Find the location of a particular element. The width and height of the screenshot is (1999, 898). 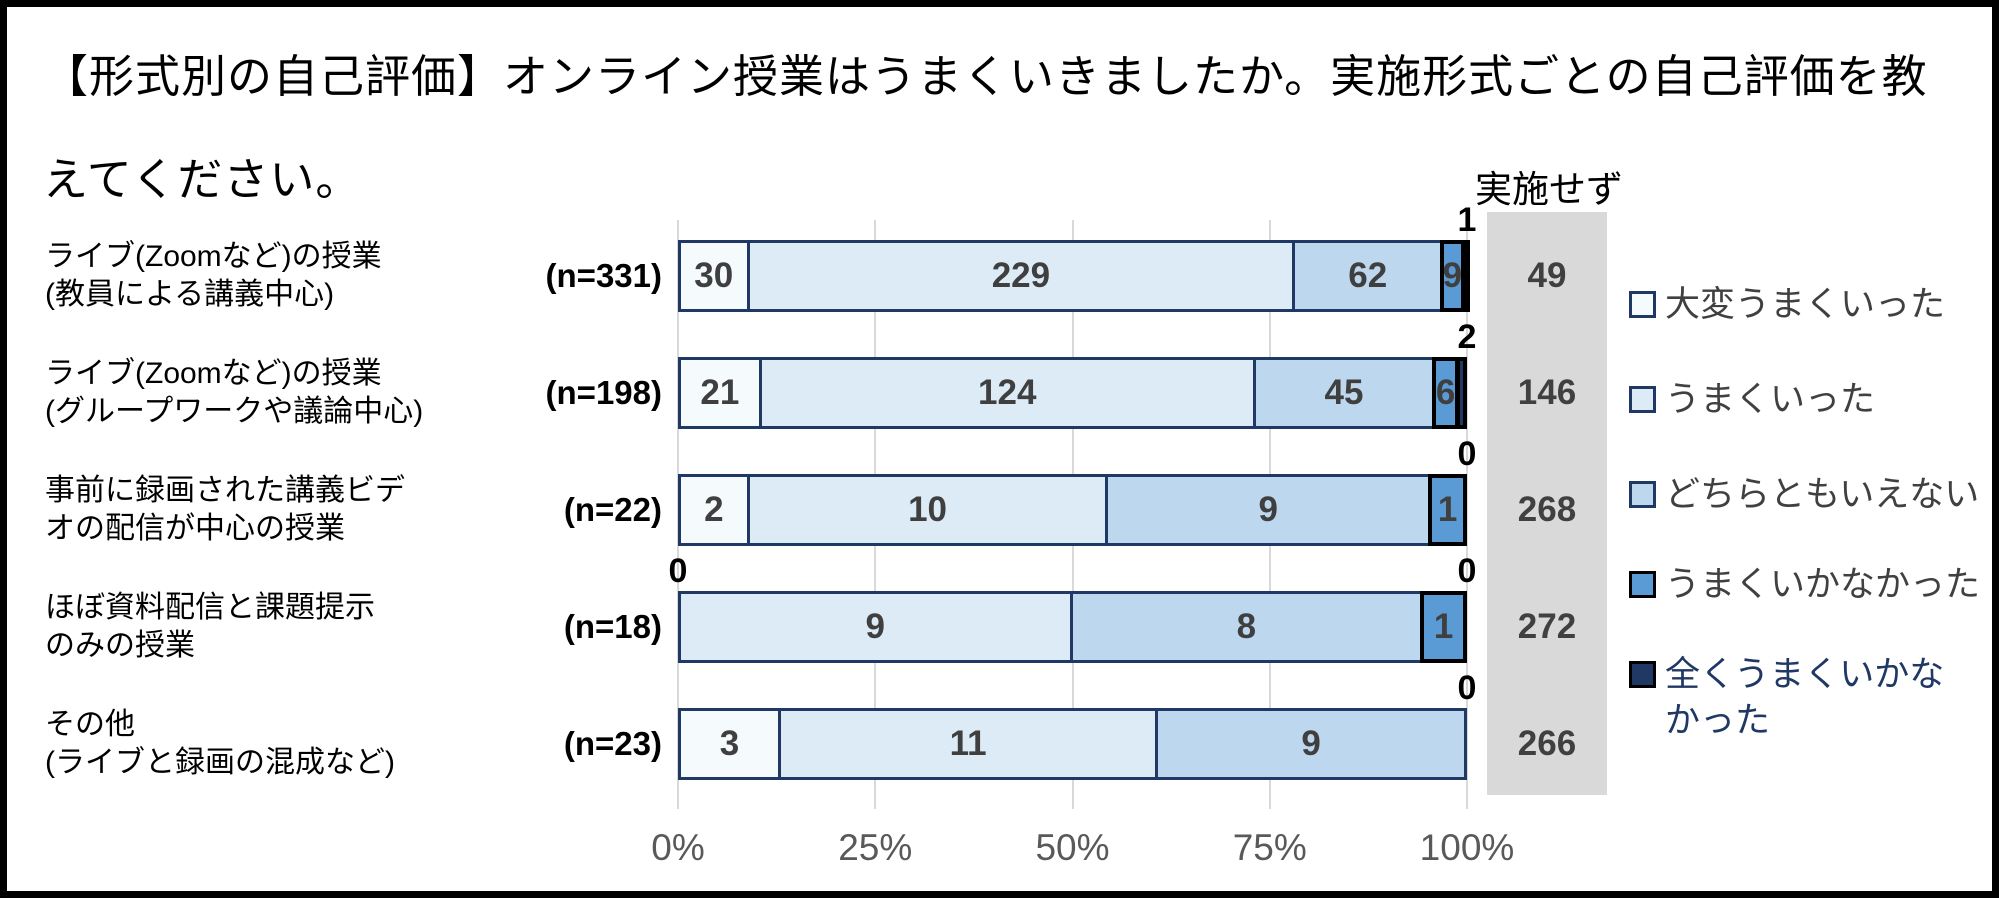

bar-segment: 2 is located at coordinates (714, 510).